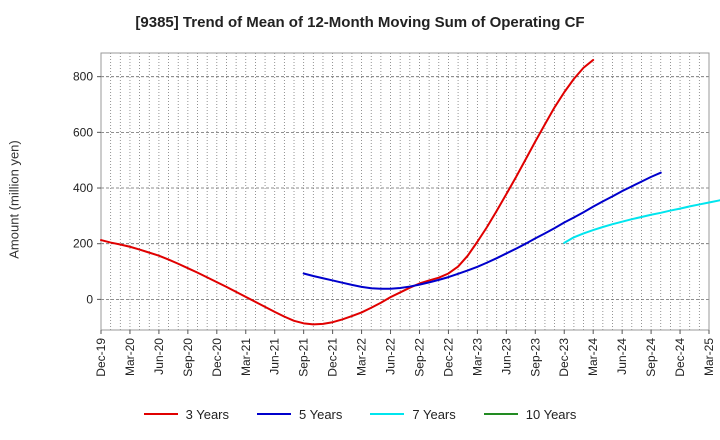  Describe the element at coordinates (83, 132) in the screenshot. I see `y-tick-label: 600` at that location.